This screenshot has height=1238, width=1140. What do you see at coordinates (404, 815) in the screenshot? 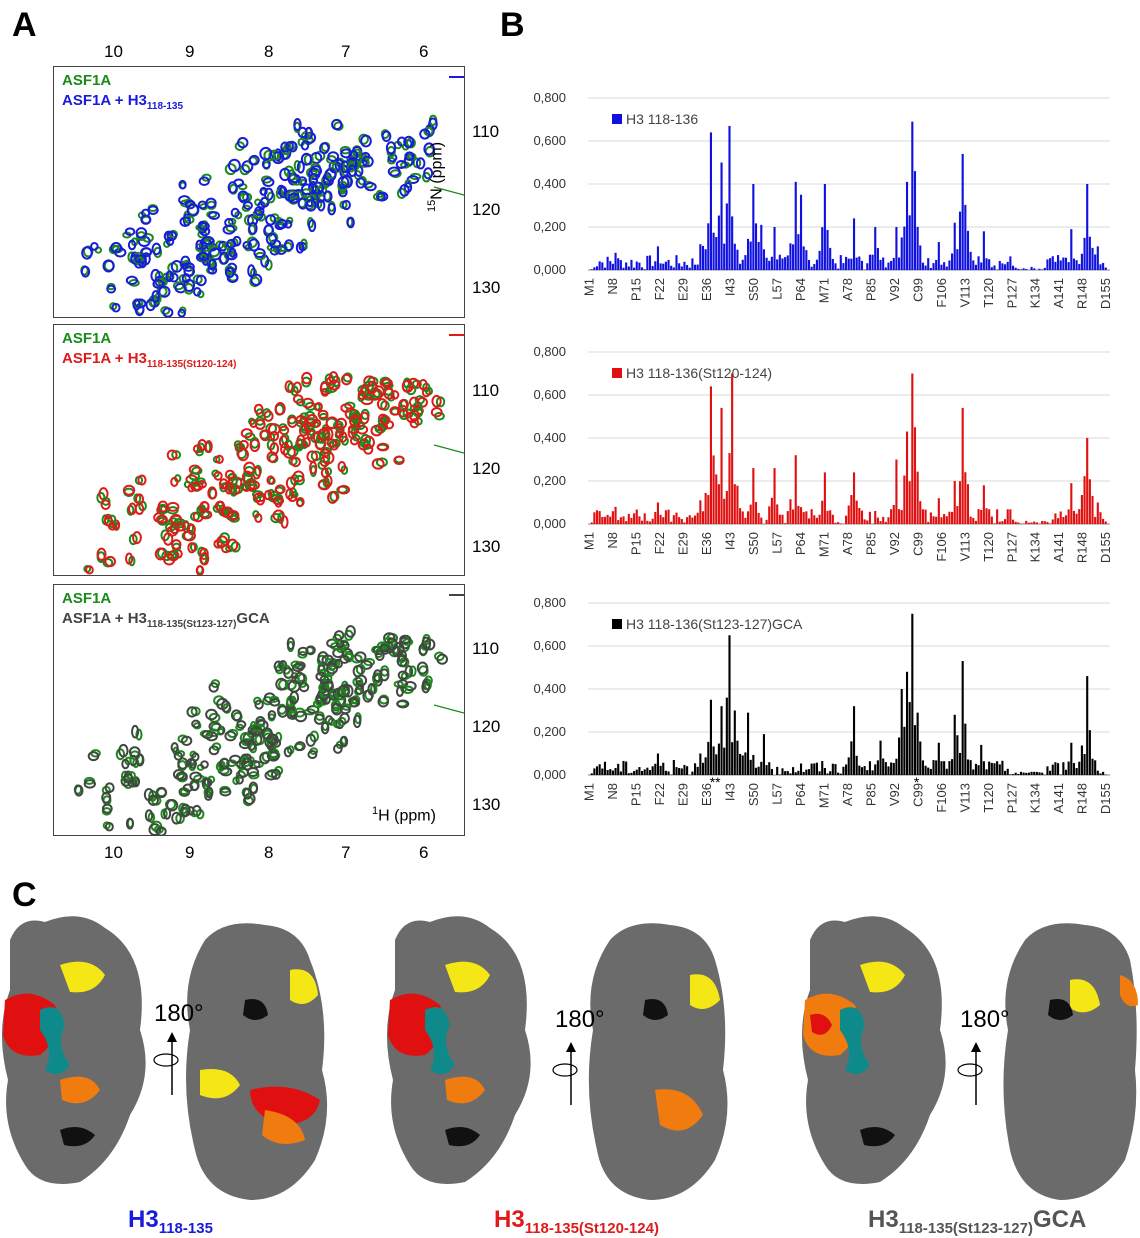
I see `h-axis-label: 1H (ppm)` at bounding box center [404, 815].